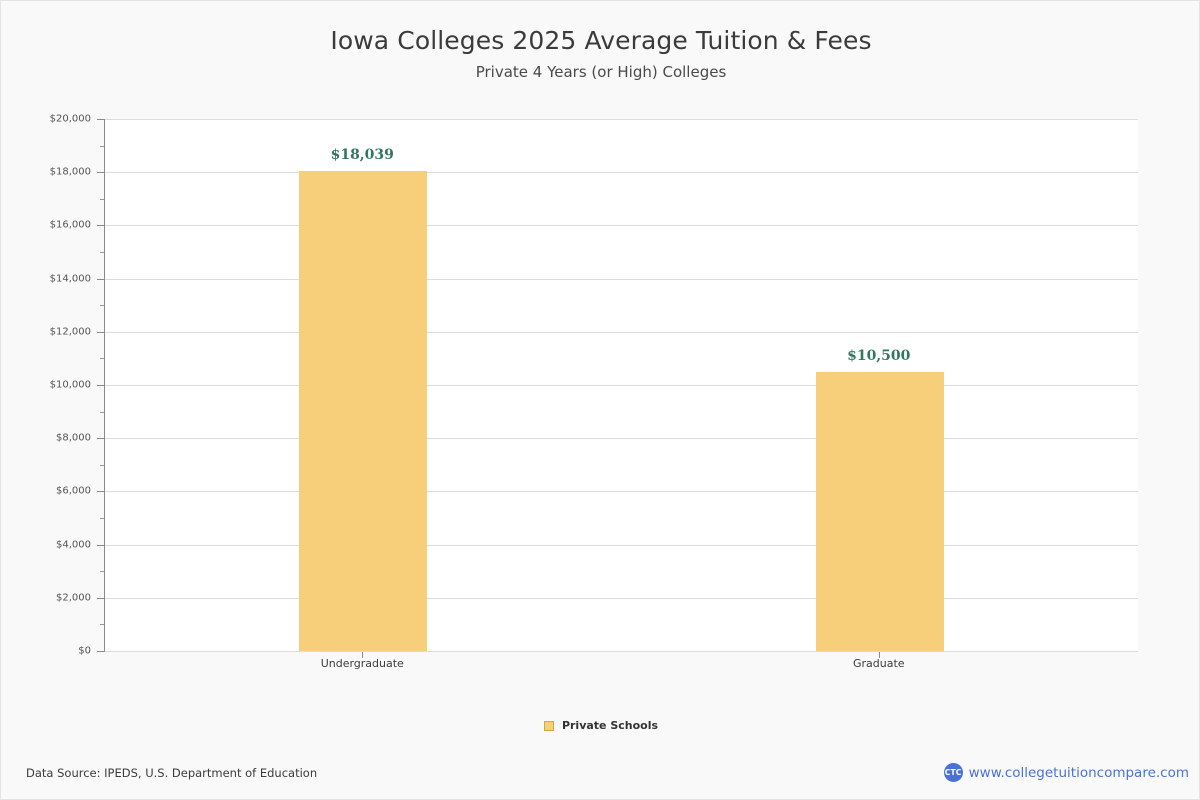  I want to click on y-axis-tick-label: $16,000, so click(70, 225).